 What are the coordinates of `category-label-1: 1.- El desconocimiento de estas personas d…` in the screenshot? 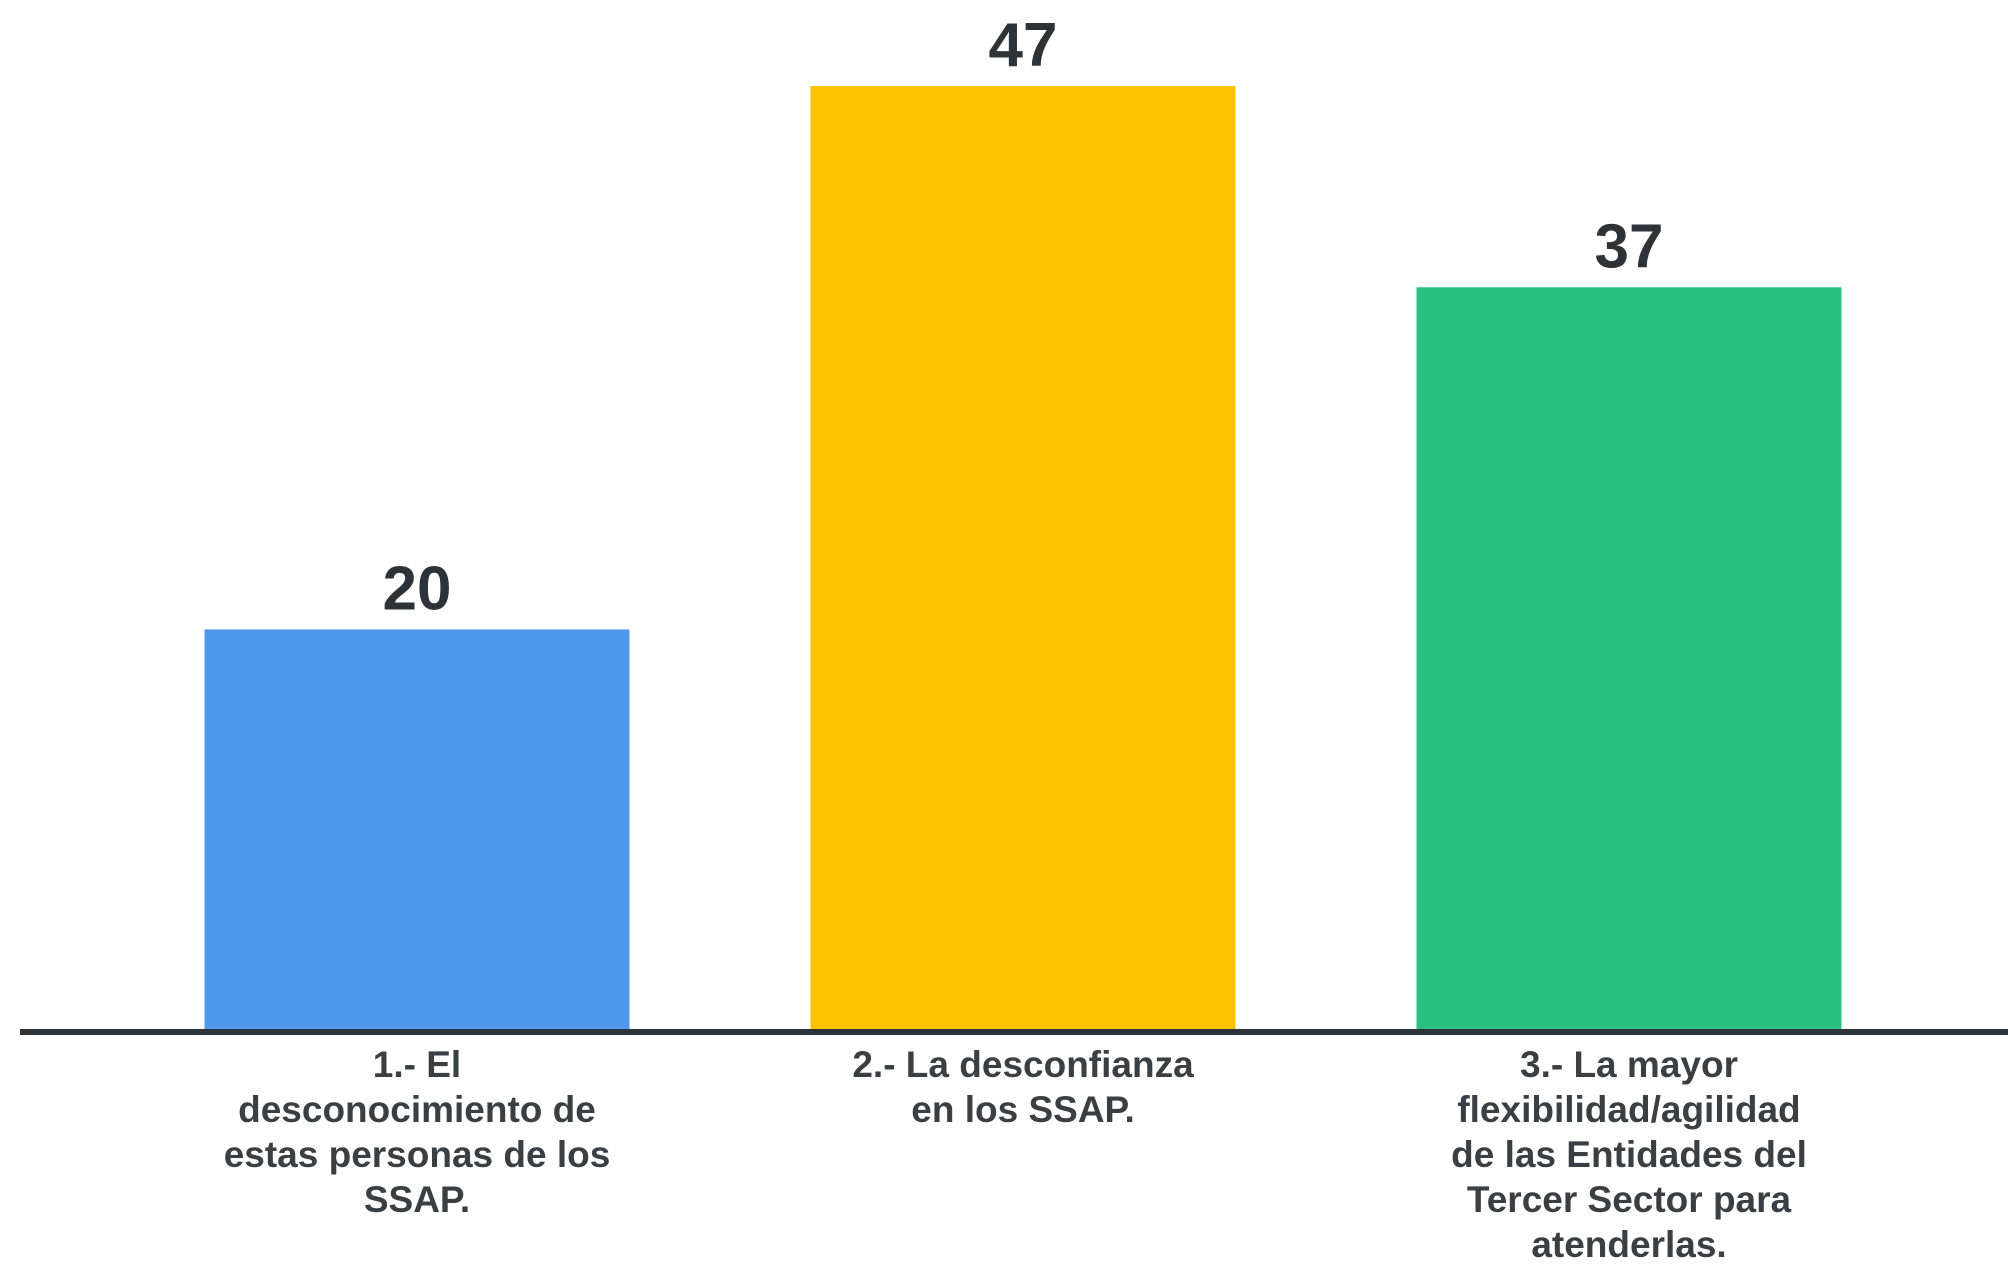 It's located at (417, 1132).